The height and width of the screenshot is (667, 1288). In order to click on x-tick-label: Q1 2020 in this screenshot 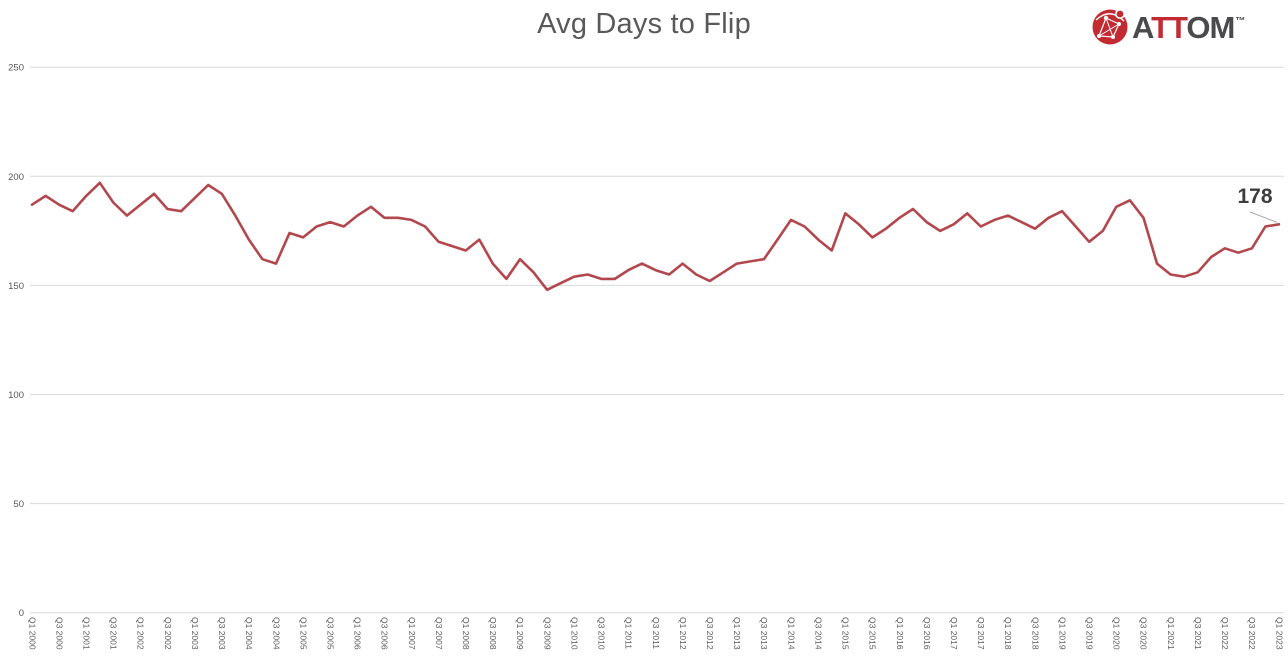, I will do `click(1117, 633)`.